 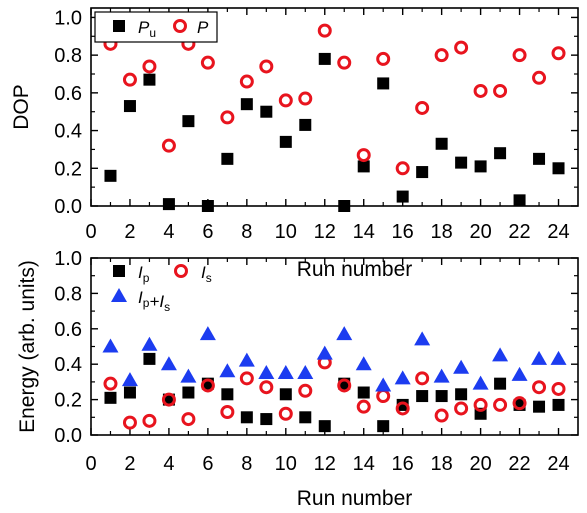 What do you see at coordinates (154, 301) in the screenshot?
I see `legend-entry-label: Ip+Is` at bounding box center [154, 301].